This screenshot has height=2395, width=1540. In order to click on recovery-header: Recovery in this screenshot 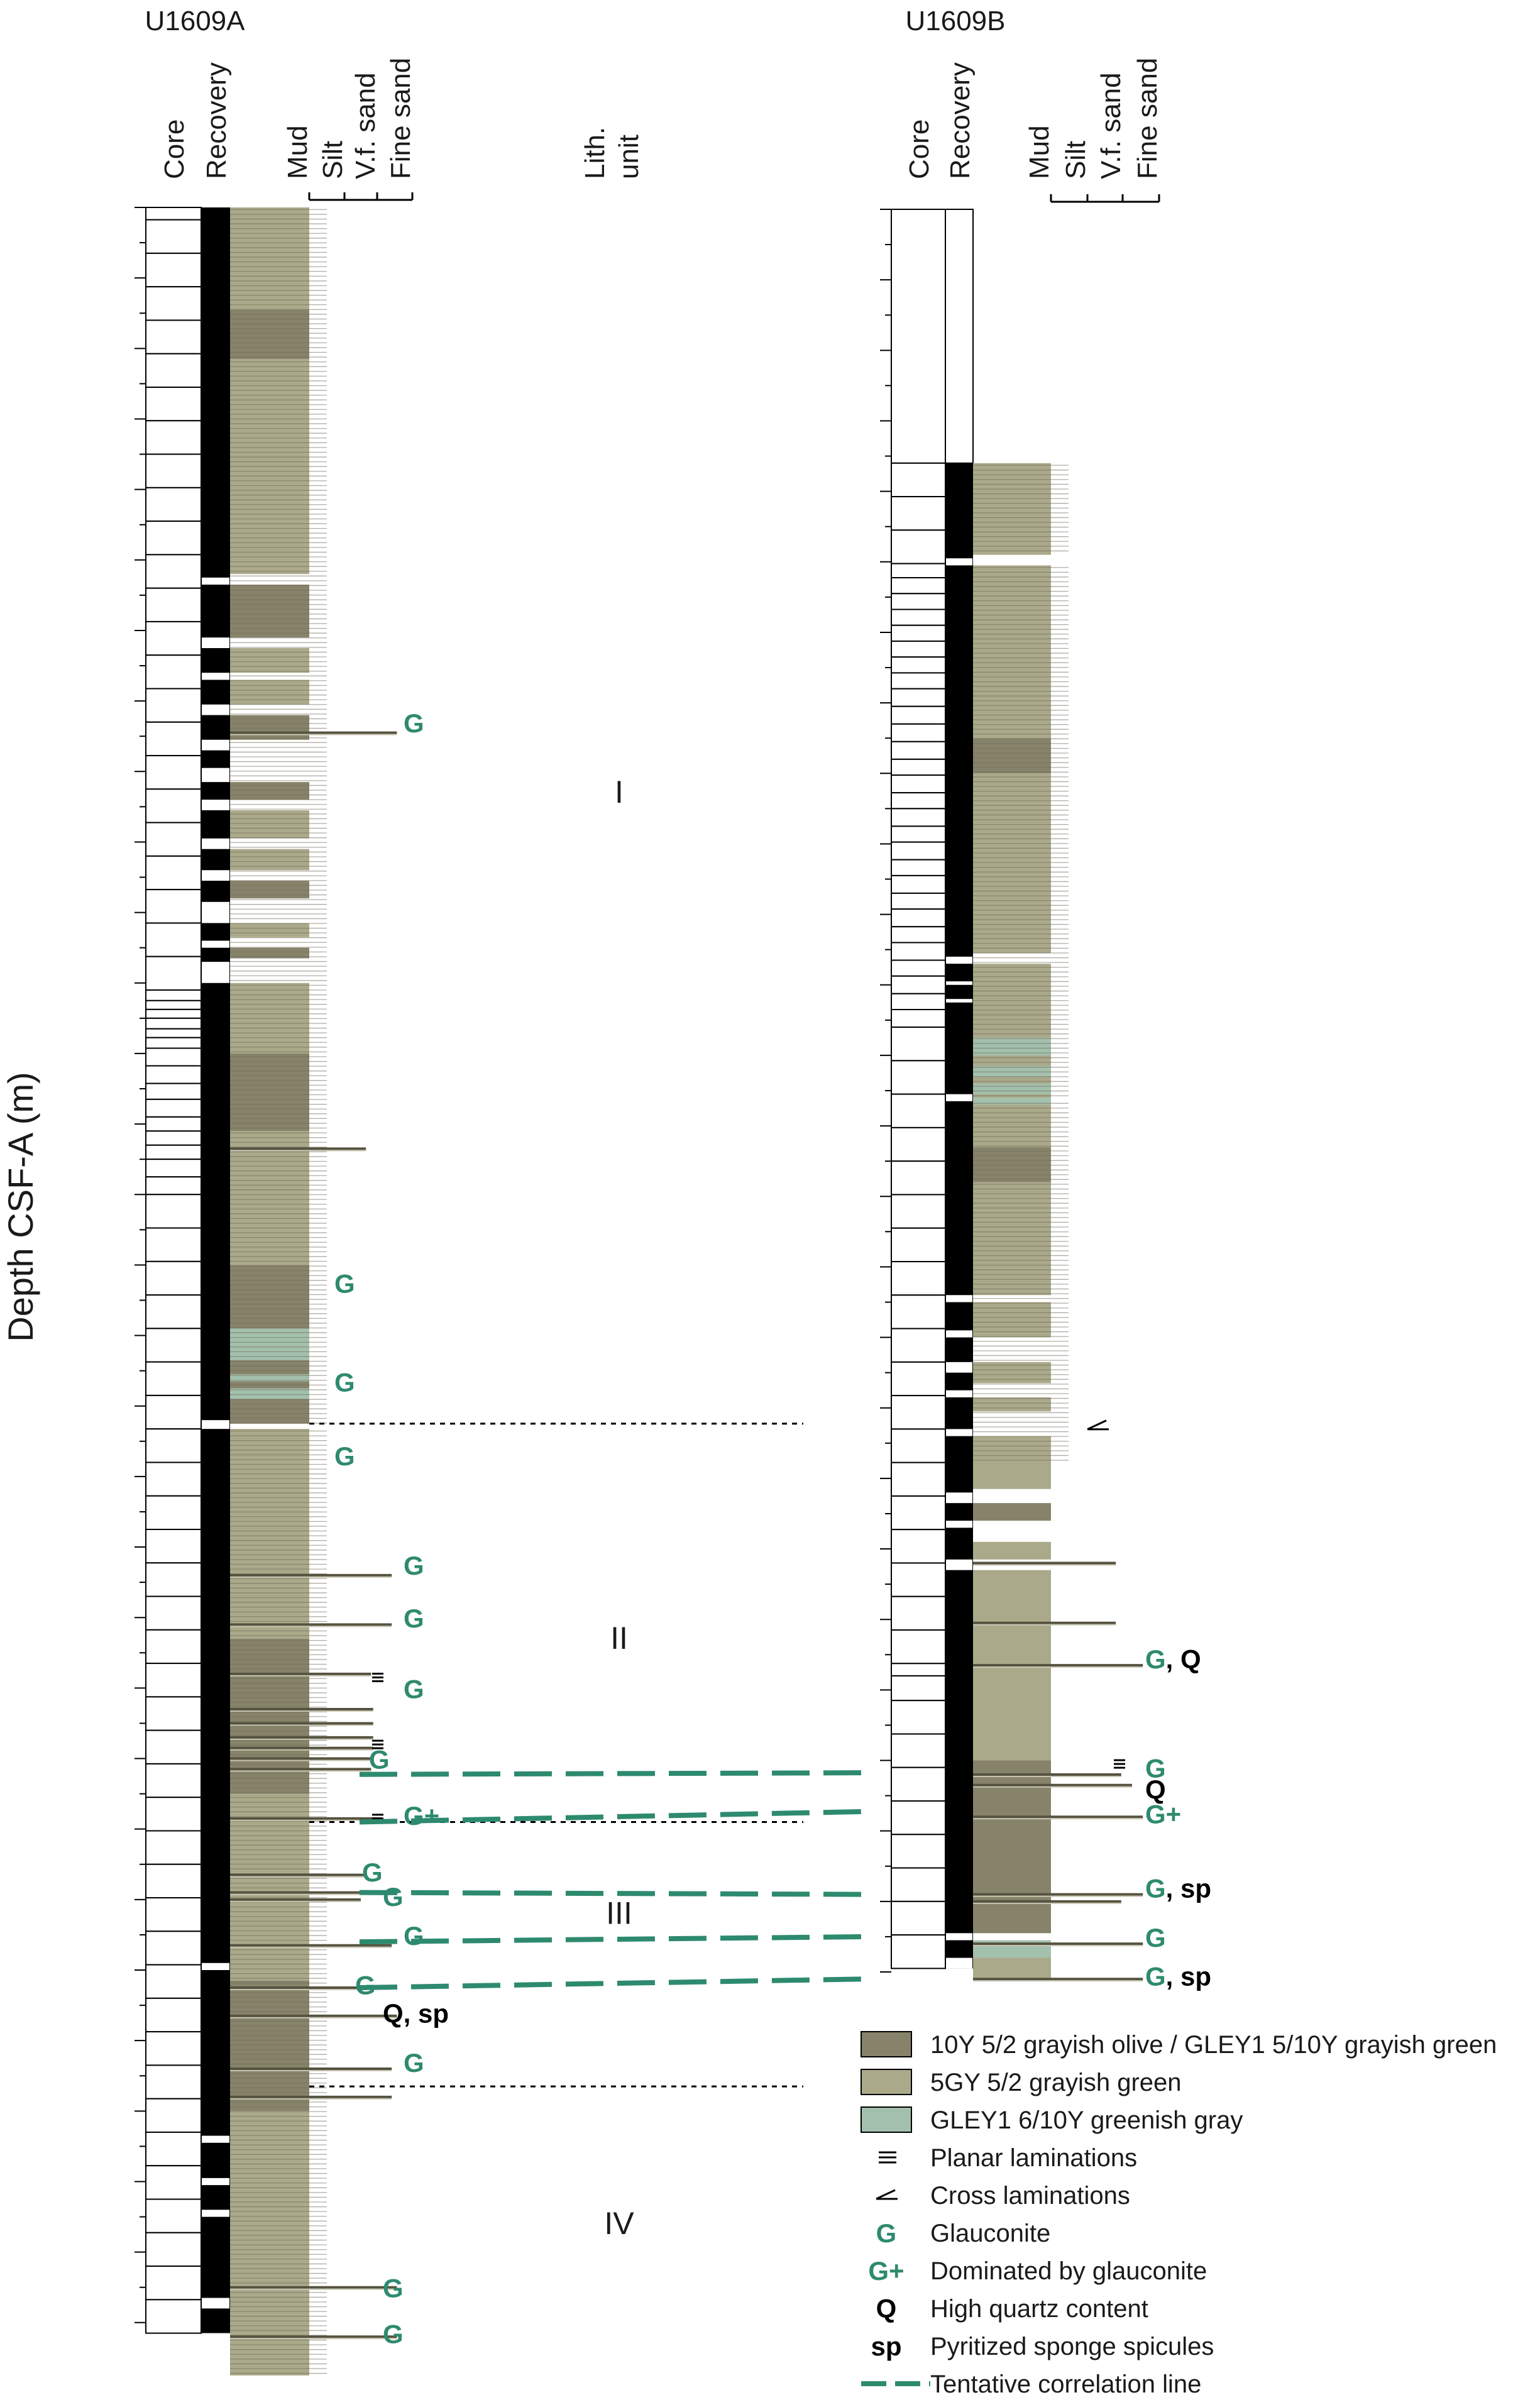, I will do `click(960, 120)`.